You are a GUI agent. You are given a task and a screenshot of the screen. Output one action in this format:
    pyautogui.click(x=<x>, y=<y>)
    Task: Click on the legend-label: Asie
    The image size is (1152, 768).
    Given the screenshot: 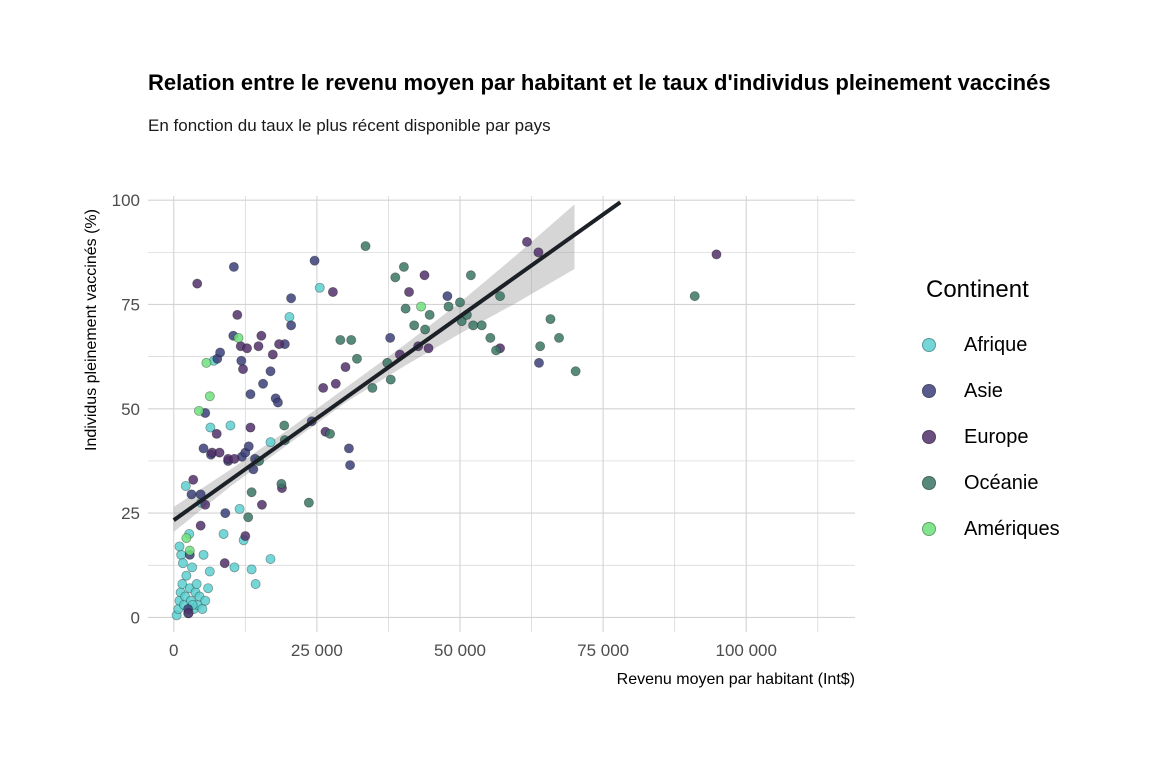 What is the action you would take?
    pyautogui.click(x=983, y=390)
    